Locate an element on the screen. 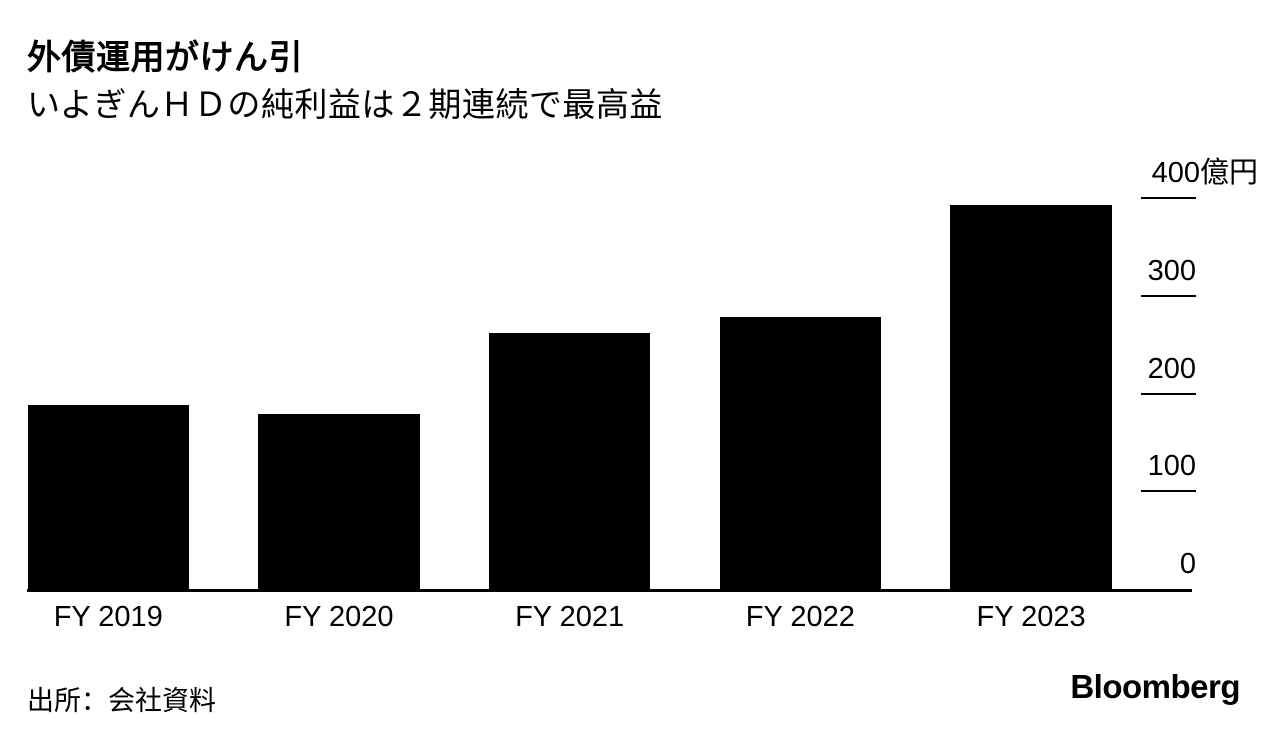 This screenshot has height=736, width=1278. x-axis-label-fy-2023: FY 2023 is located at coordinates (1031, 617).